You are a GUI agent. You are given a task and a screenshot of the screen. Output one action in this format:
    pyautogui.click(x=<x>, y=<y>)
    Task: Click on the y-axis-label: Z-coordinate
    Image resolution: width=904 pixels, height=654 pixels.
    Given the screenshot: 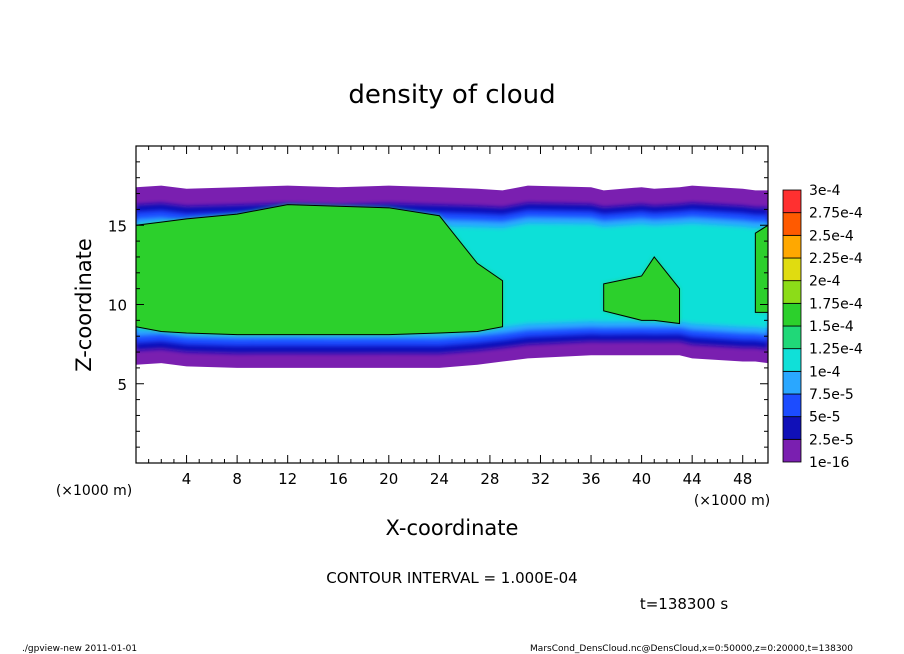 What is the action you would take?
    pyautogui.click(x=84, y=305)
    